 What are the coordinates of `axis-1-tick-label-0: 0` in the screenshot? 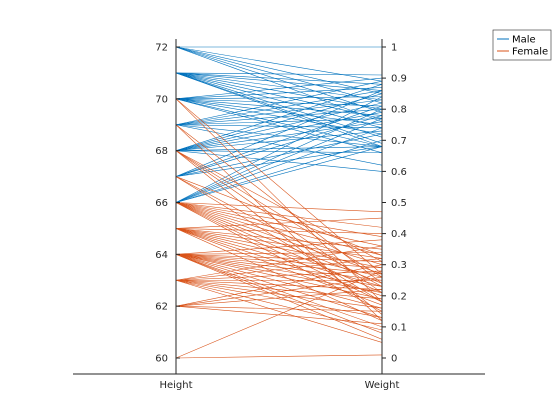 It's located at (394, 359).